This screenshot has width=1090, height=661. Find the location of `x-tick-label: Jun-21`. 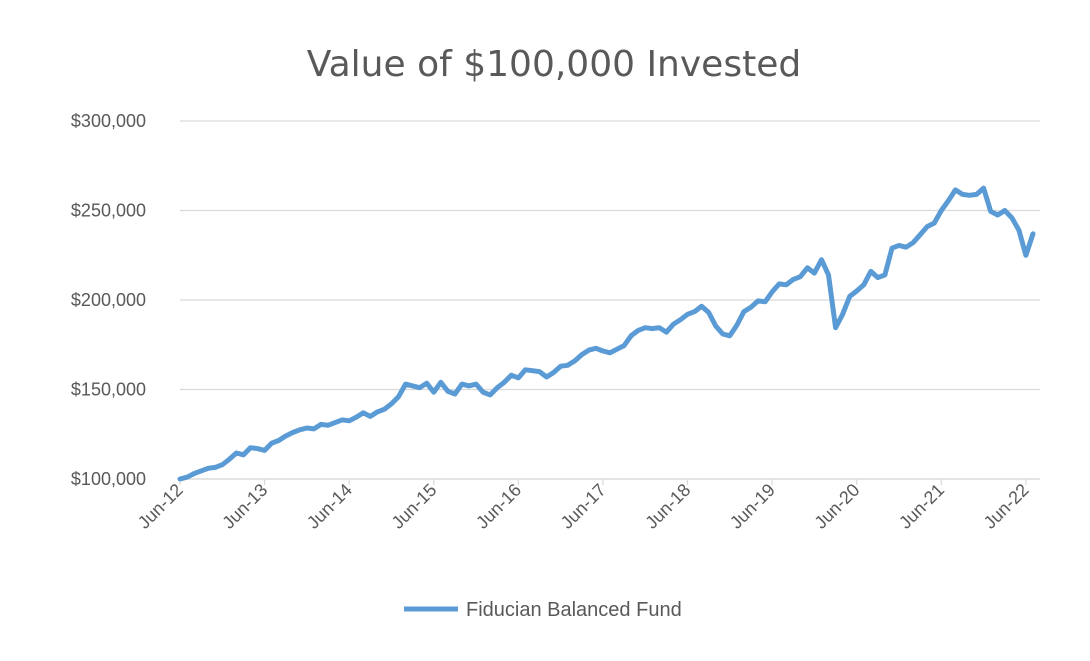

x-tick-label: Jun-21 is located at coordinates (921, 506).